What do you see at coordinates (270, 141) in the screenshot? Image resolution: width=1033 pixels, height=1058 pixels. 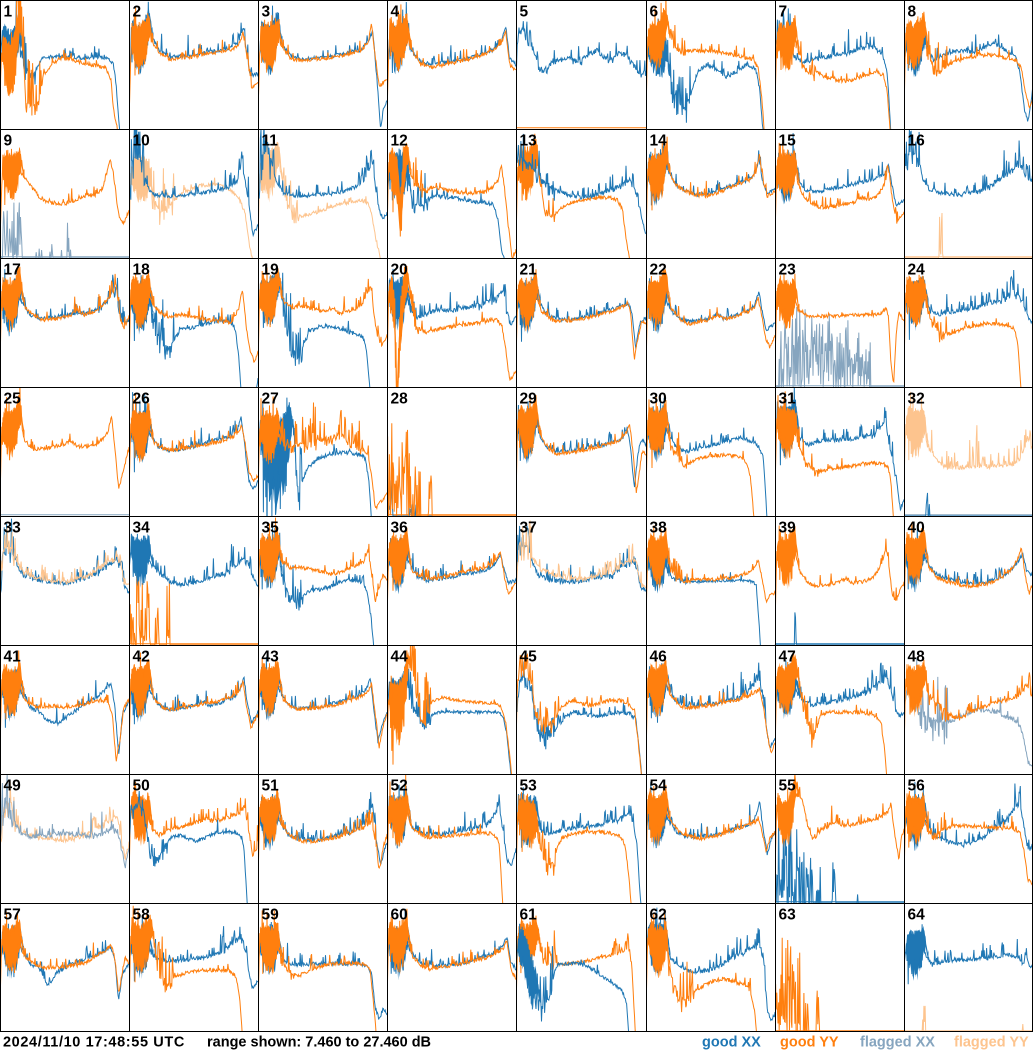 I see `svg-text: 11` at bounding box center [270, 141].